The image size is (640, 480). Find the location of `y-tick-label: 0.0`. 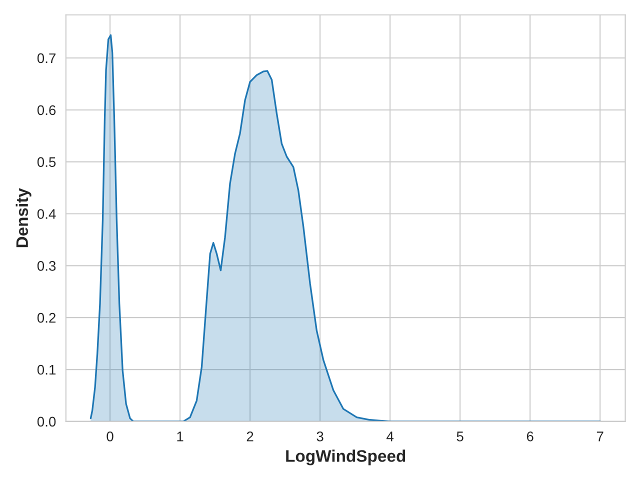

y-tick-label: 0.0 is located at coordinates (46, 421).